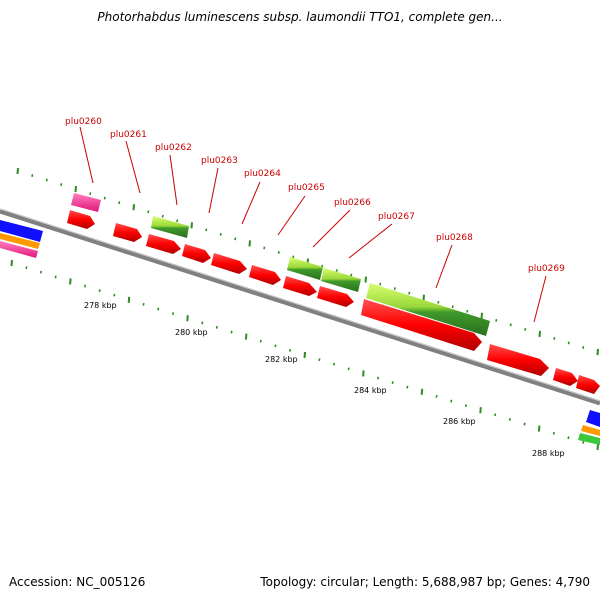 The image size is (600, 600). What do you see at coordinates (20, 241) in the screenshot?
I see `orange-feature-left` at bounding box center [20, 241].